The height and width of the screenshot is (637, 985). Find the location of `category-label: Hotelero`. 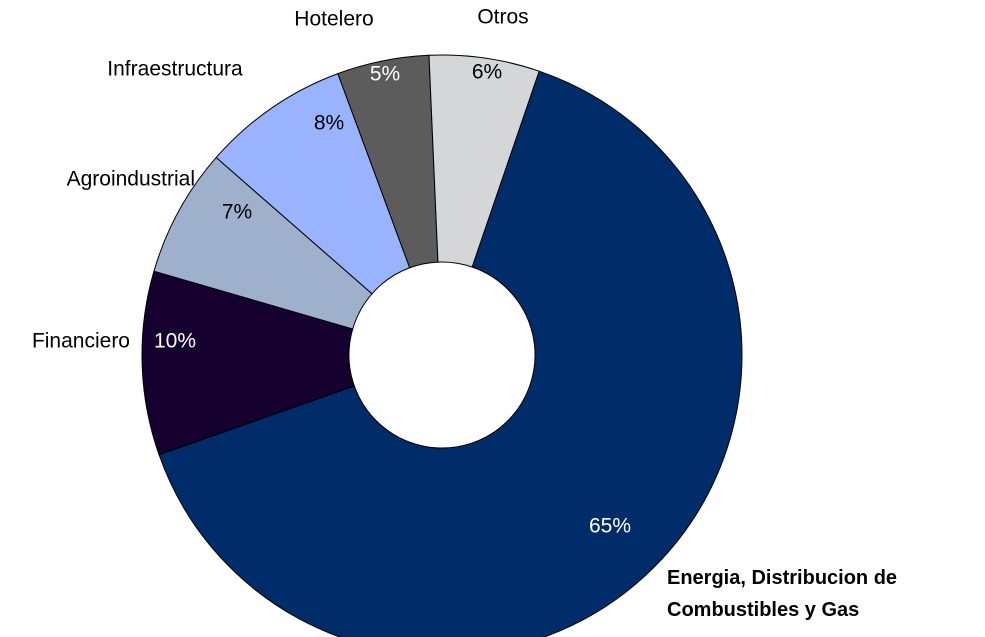

category-label: Hotelero is located at coordinates (333, 19).